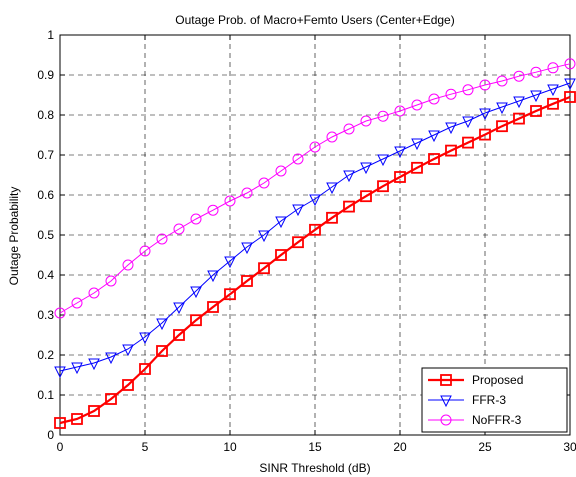  I want to click on y-tick-label: 0.5, so click(45, 235).